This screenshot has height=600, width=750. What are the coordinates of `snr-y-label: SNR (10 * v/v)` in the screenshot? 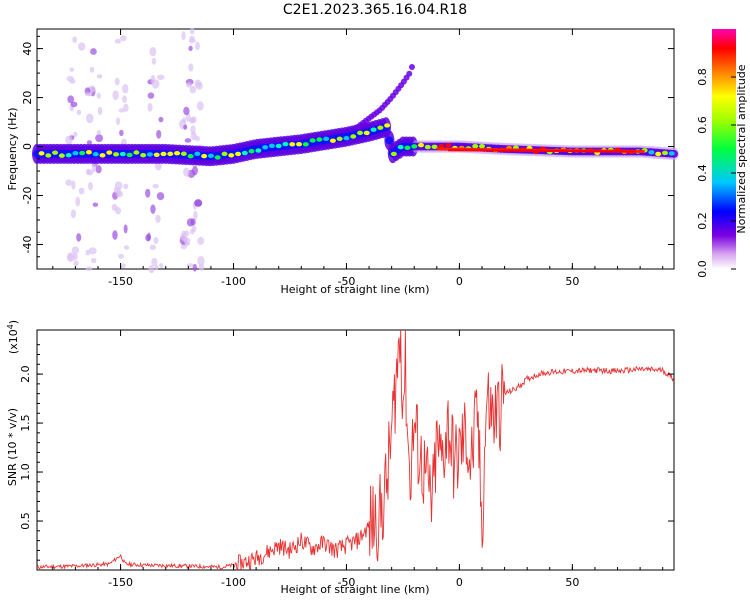 It's located at (12, 447).